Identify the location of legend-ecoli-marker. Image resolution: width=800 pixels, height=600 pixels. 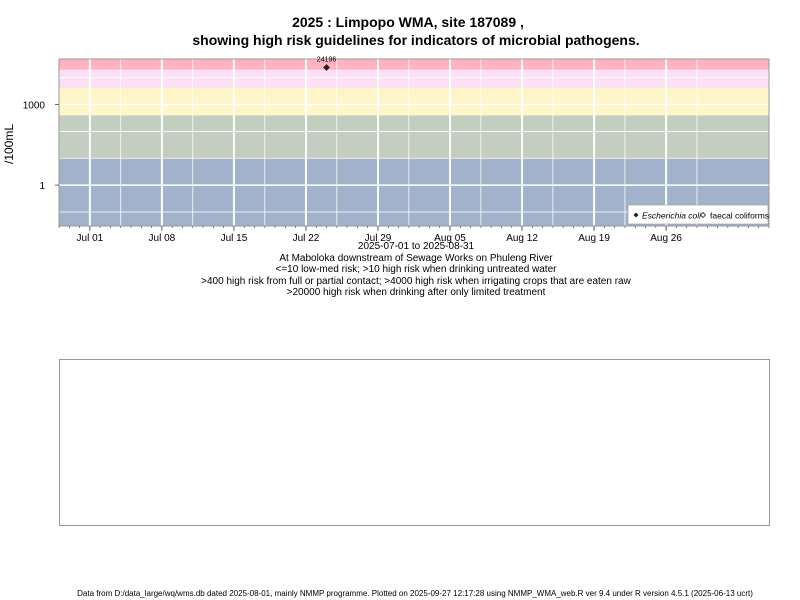
(636, 215).